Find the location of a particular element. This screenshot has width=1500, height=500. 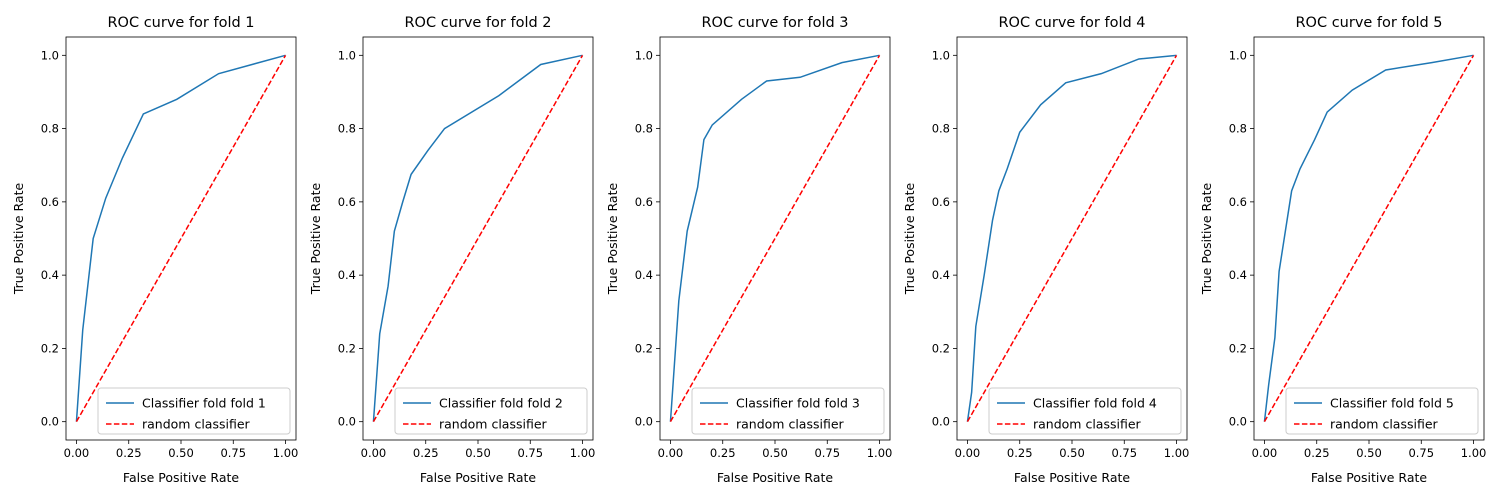

chart-title: ROC curve for fold 1 is located at coordinates (180, 23).